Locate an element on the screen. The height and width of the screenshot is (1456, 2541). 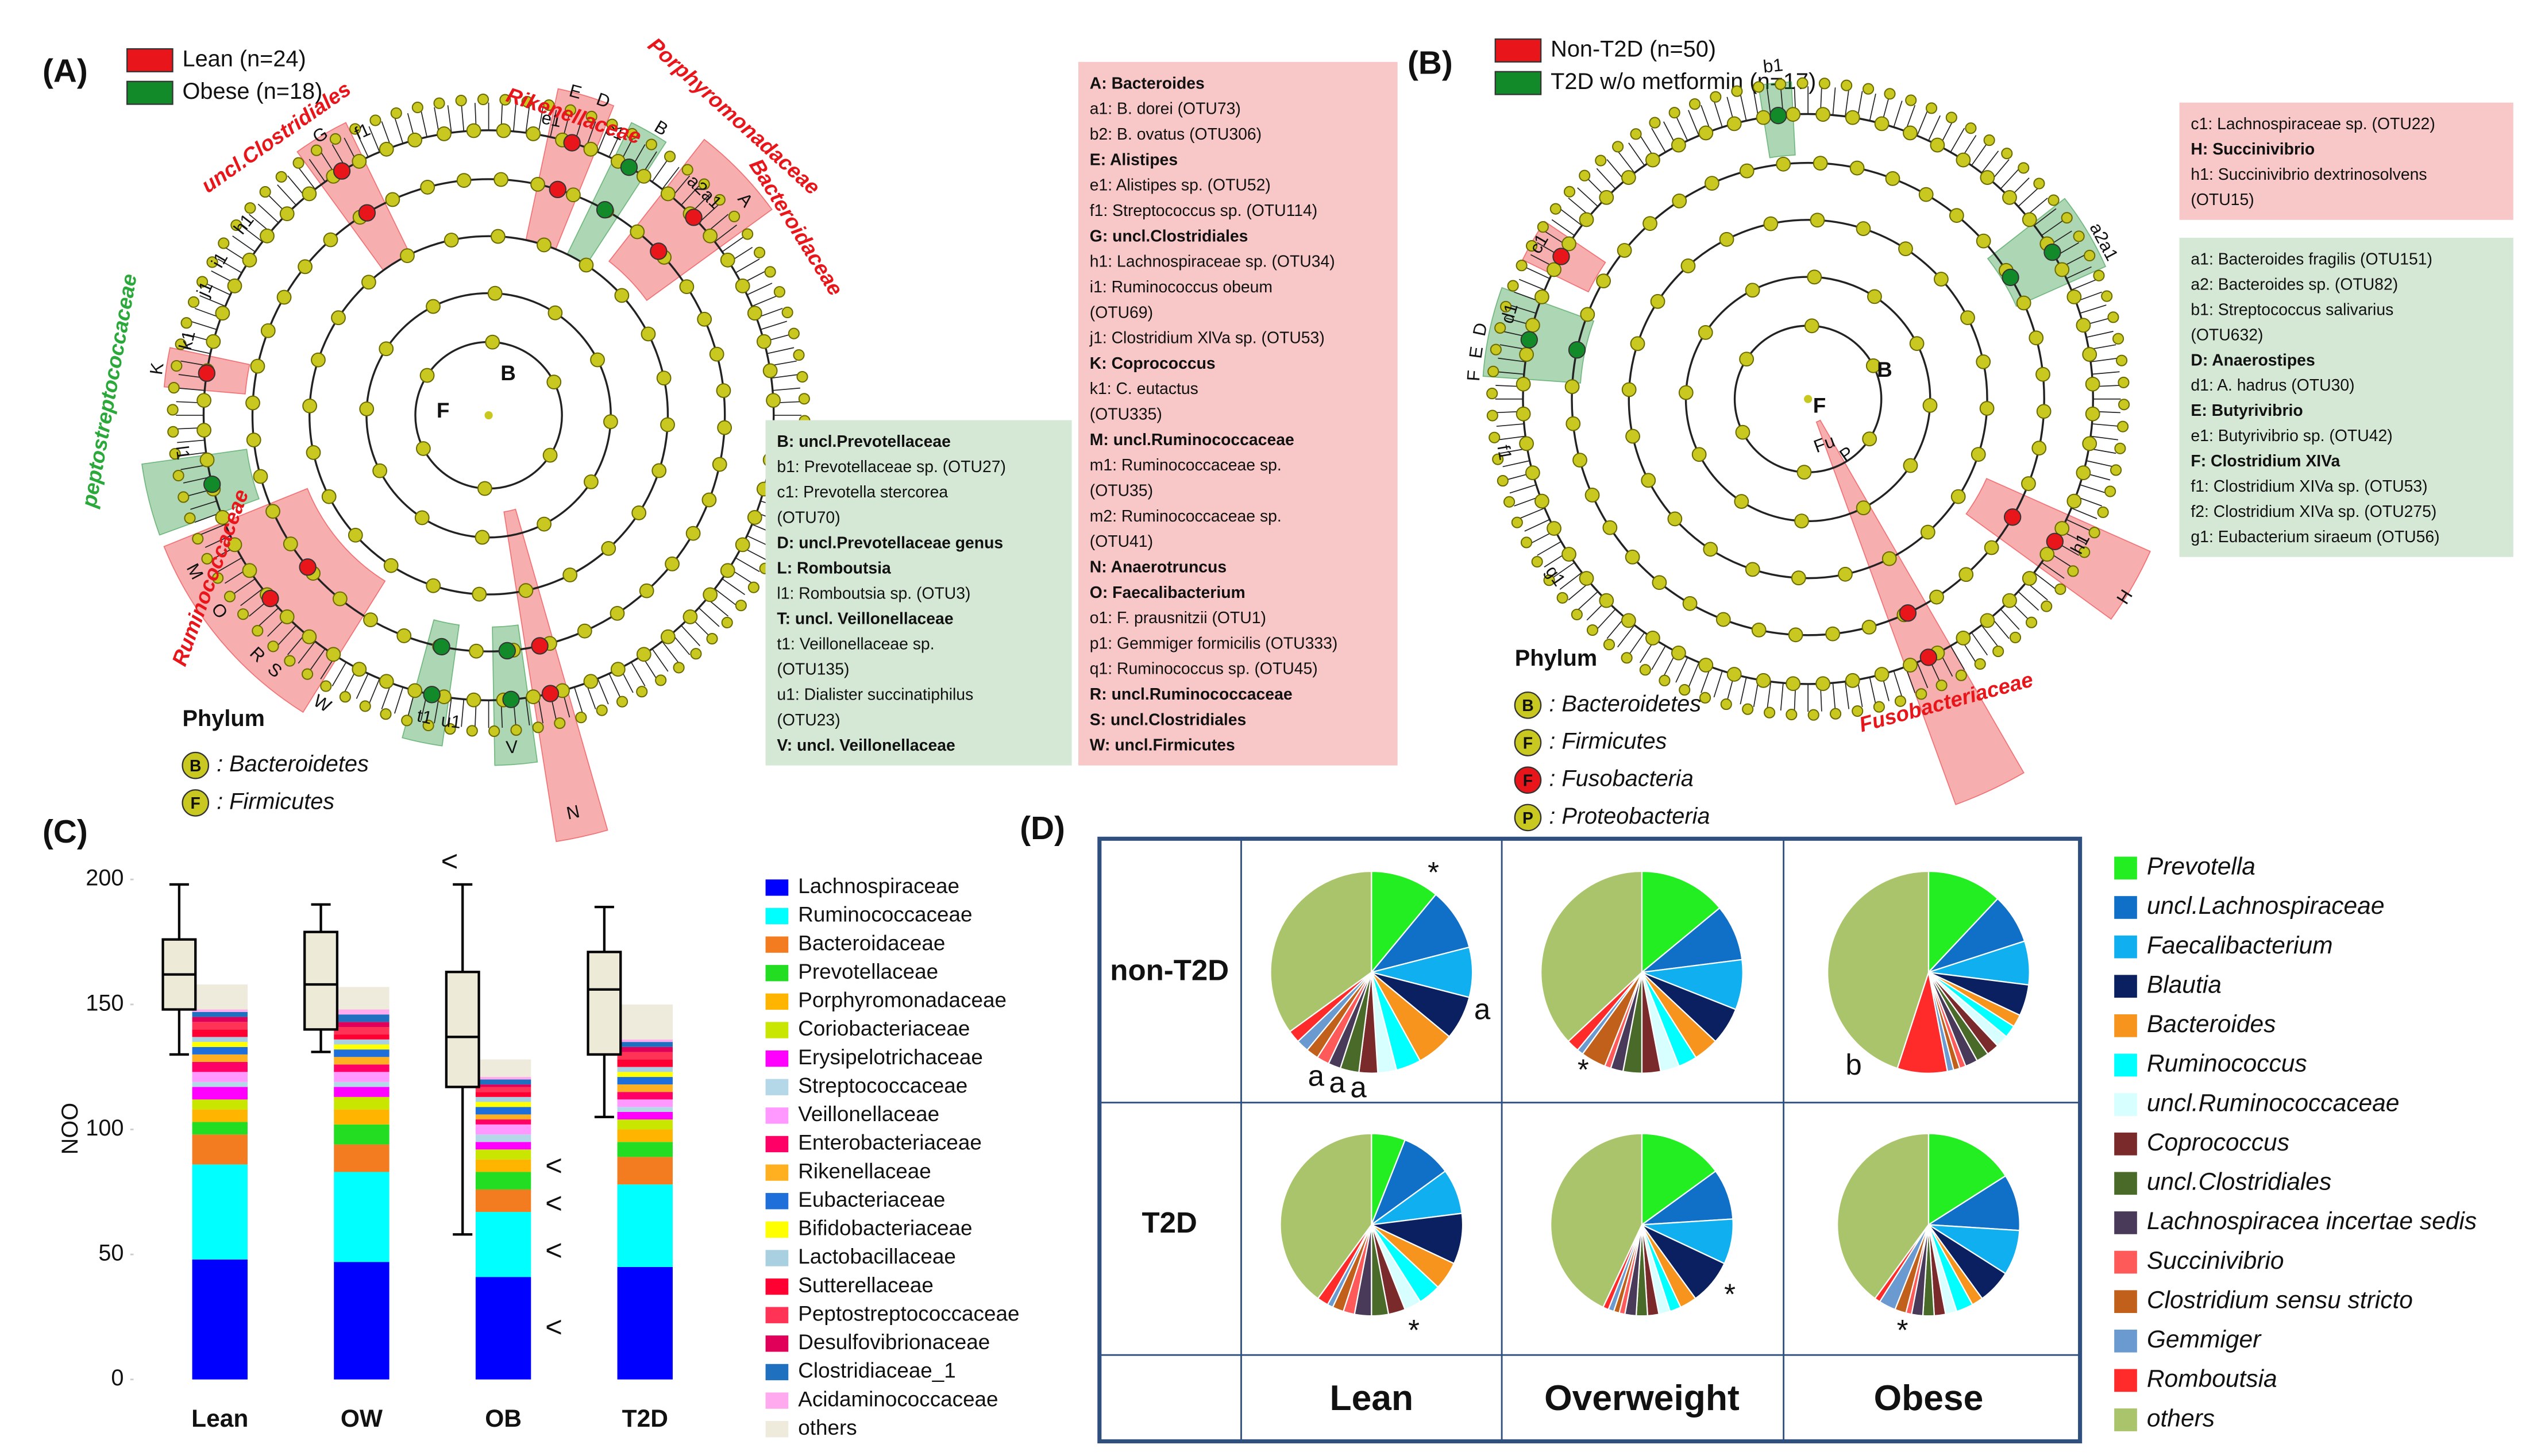
pie-annotation: * is located at coordinates (1414, 1330).